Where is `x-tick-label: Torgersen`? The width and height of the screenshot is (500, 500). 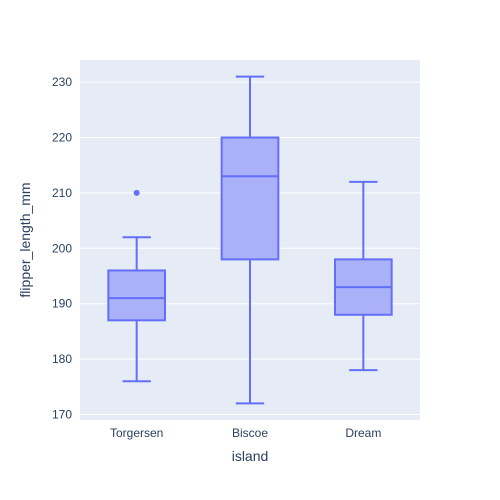
x-tick-label: Torgersen is located at coordinates (136, 433).